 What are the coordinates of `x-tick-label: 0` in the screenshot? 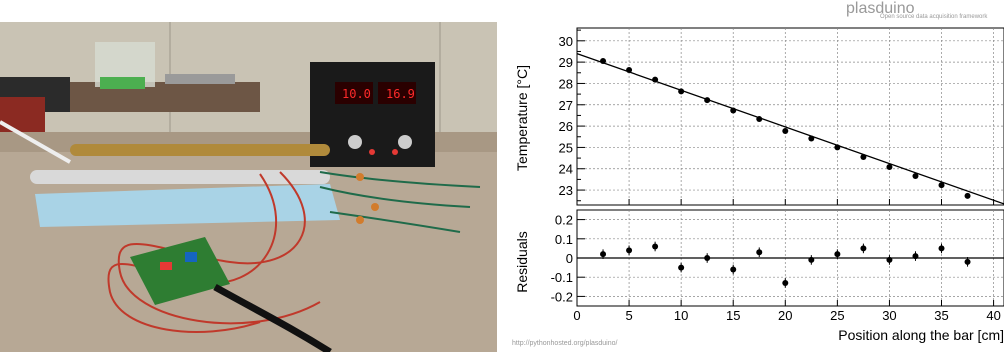 It's located at (576, 315).